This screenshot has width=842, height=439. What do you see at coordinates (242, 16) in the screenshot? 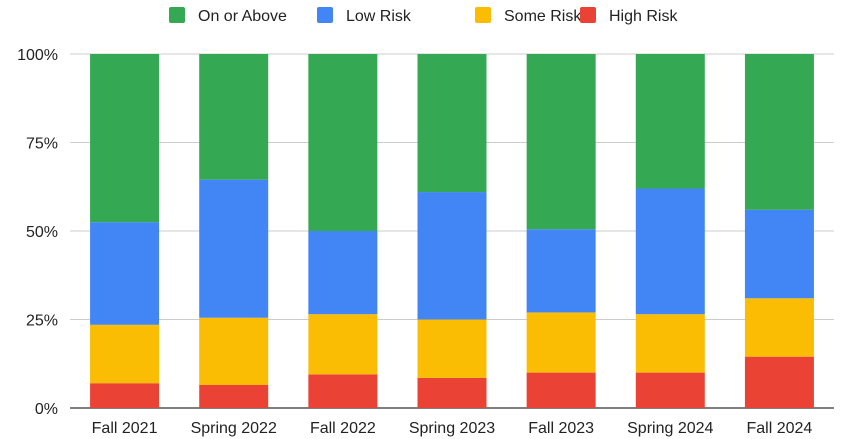
I see `legend-label-on-or-above: On or Above` at bounding box center [242, 16].